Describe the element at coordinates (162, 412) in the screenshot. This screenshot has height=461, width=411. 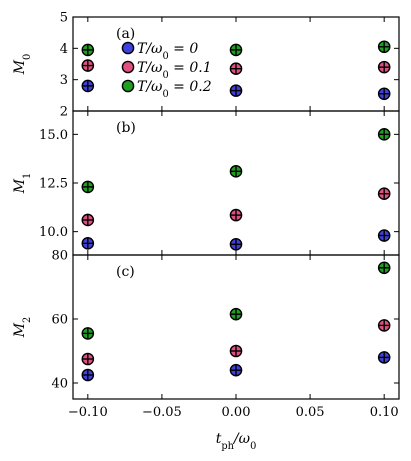
I see `x-tick-label: −0.05` at that location.